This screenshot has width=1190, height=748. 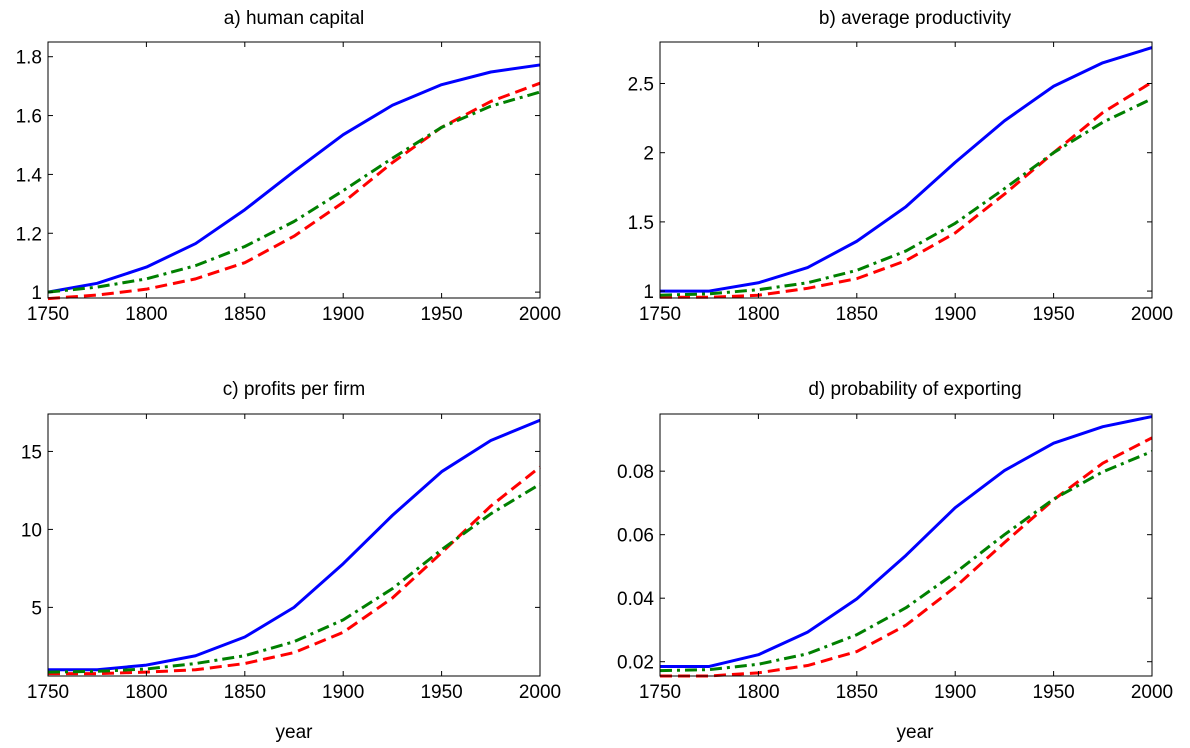 What do you see at coordinates (641, 223) in the screenshot?
I see `y-tick-label: 1.5` at bounding box center [641, 223].